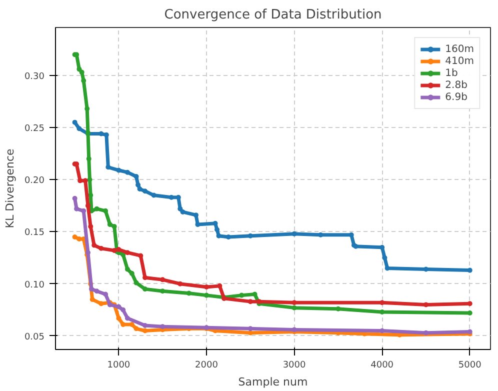  What do you see at coordinates (459, 61) in the screenshot?
I see `legend-label: 410m` at bounding box center [459, 61].